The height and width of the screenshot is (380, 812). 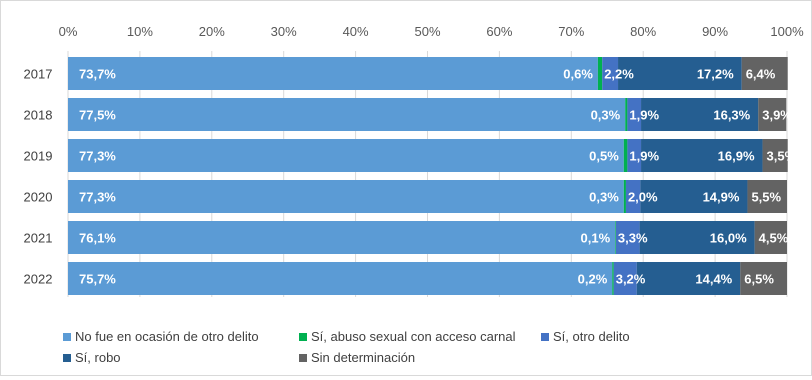 I want to click on x-tick-label: 30%, so click(x=284, y=31).